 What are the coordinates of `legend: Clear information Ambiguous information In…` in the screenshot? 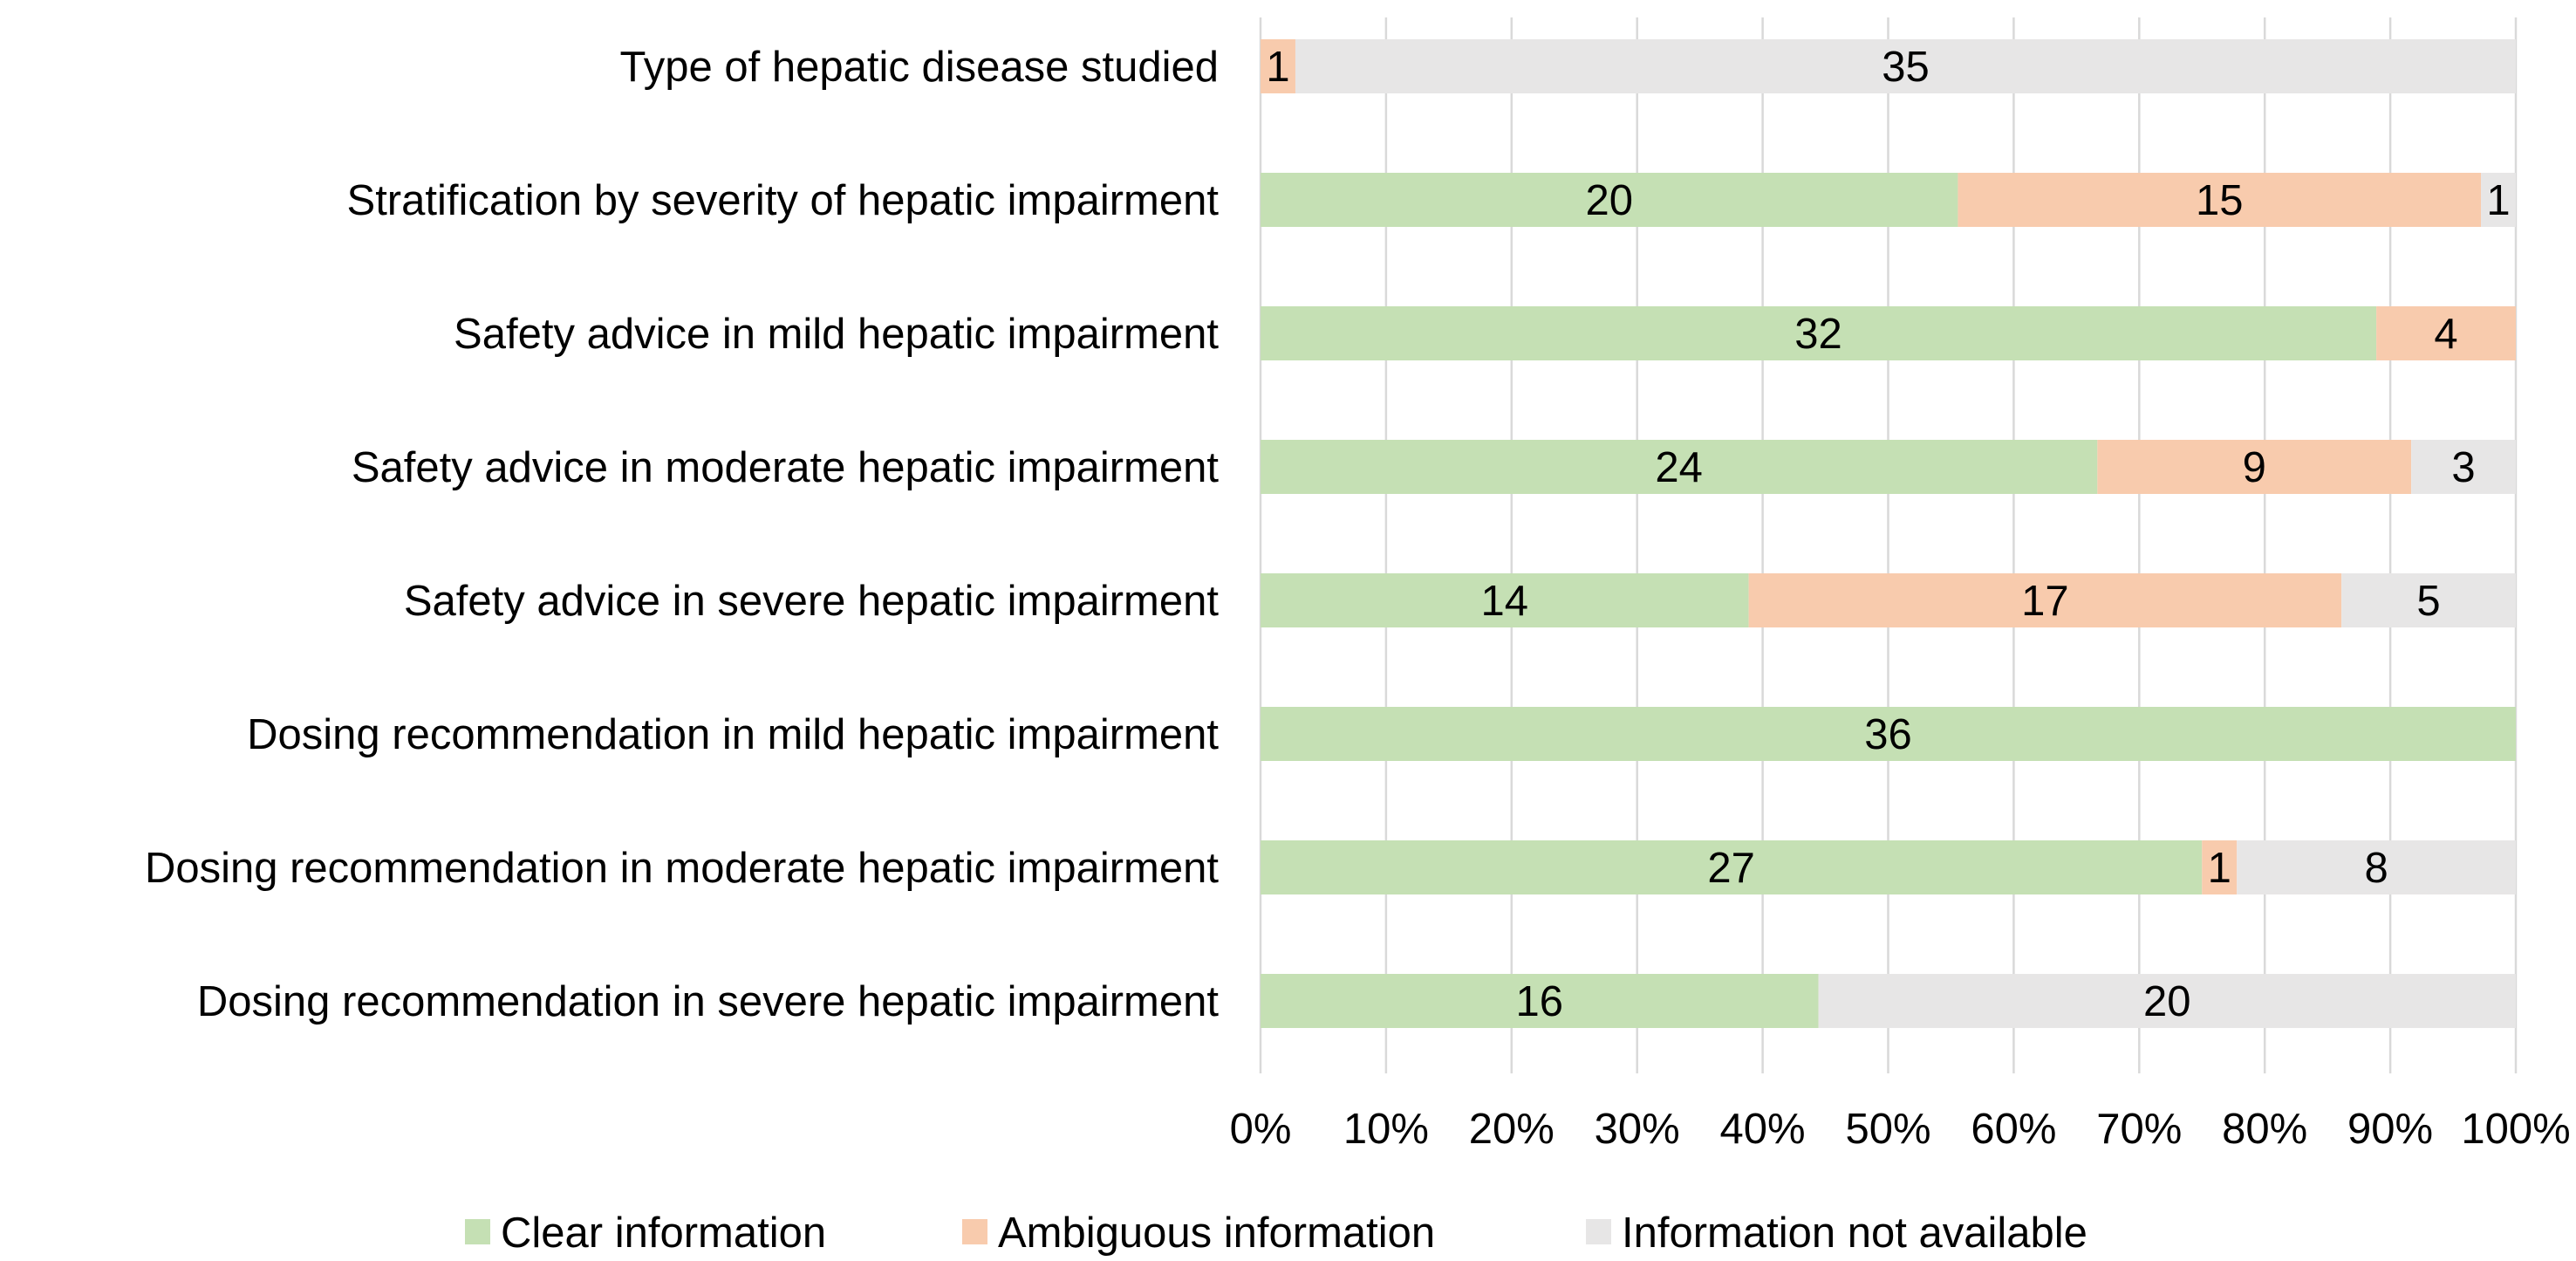 It's located at (1276, 1233).